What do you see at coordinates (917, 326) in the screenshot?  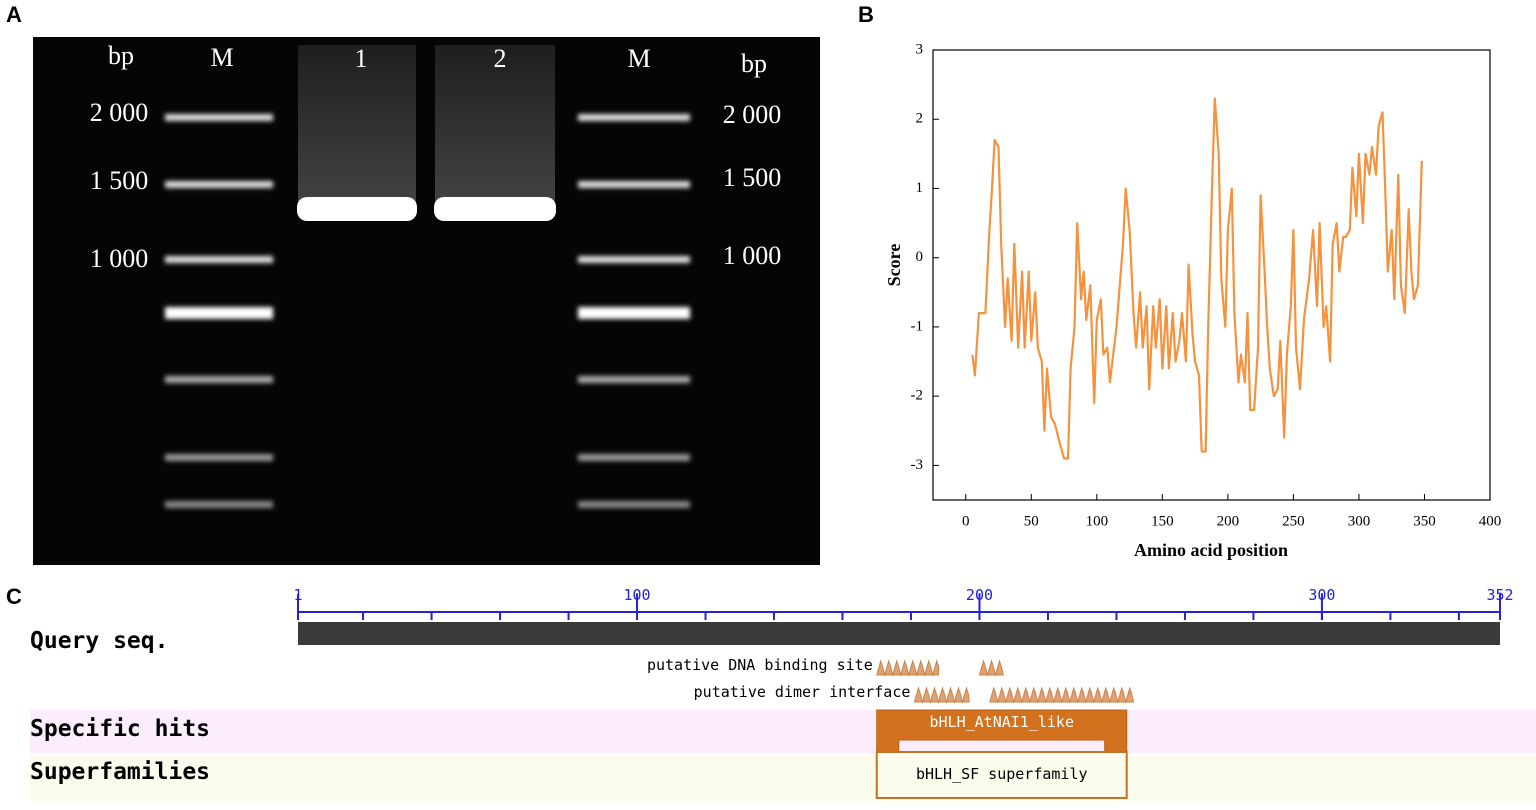 I see `y-tick-label: -1` at bounding box center [917, 326].